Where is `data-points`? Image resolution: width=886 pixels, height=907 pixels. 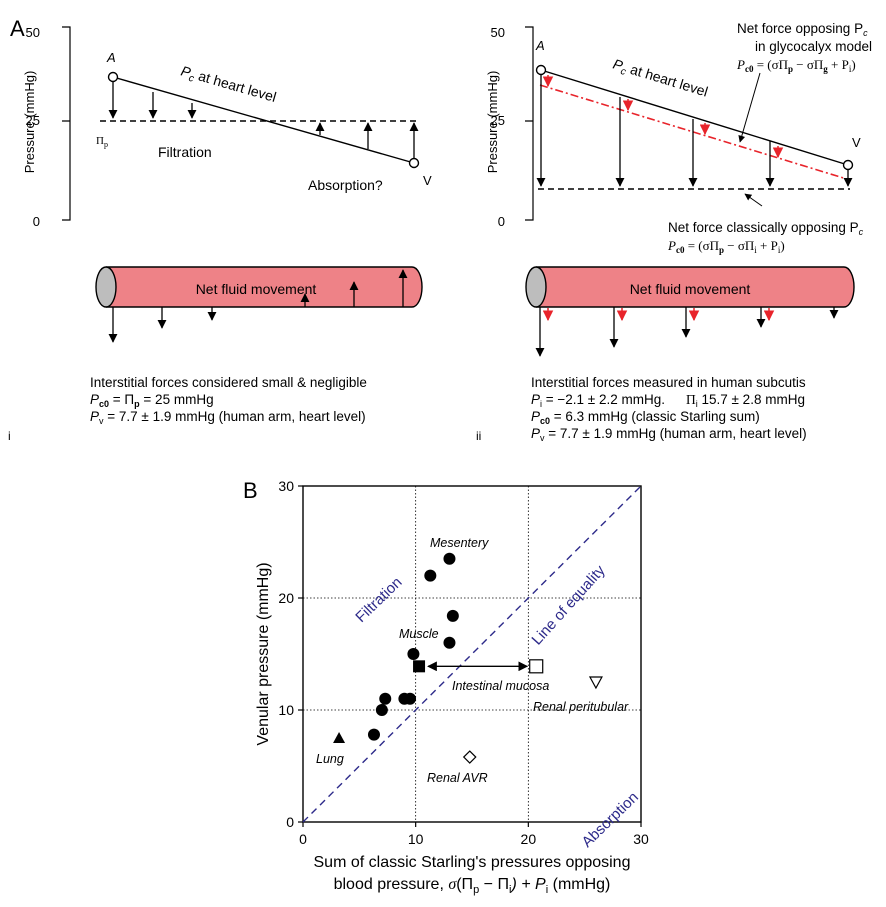
data-points is located at coordinates (468, 658).